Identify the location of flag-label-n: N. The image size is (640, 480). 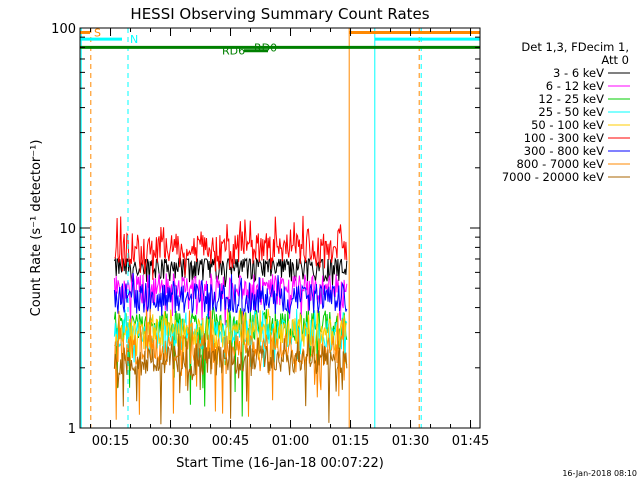
(134, 39).